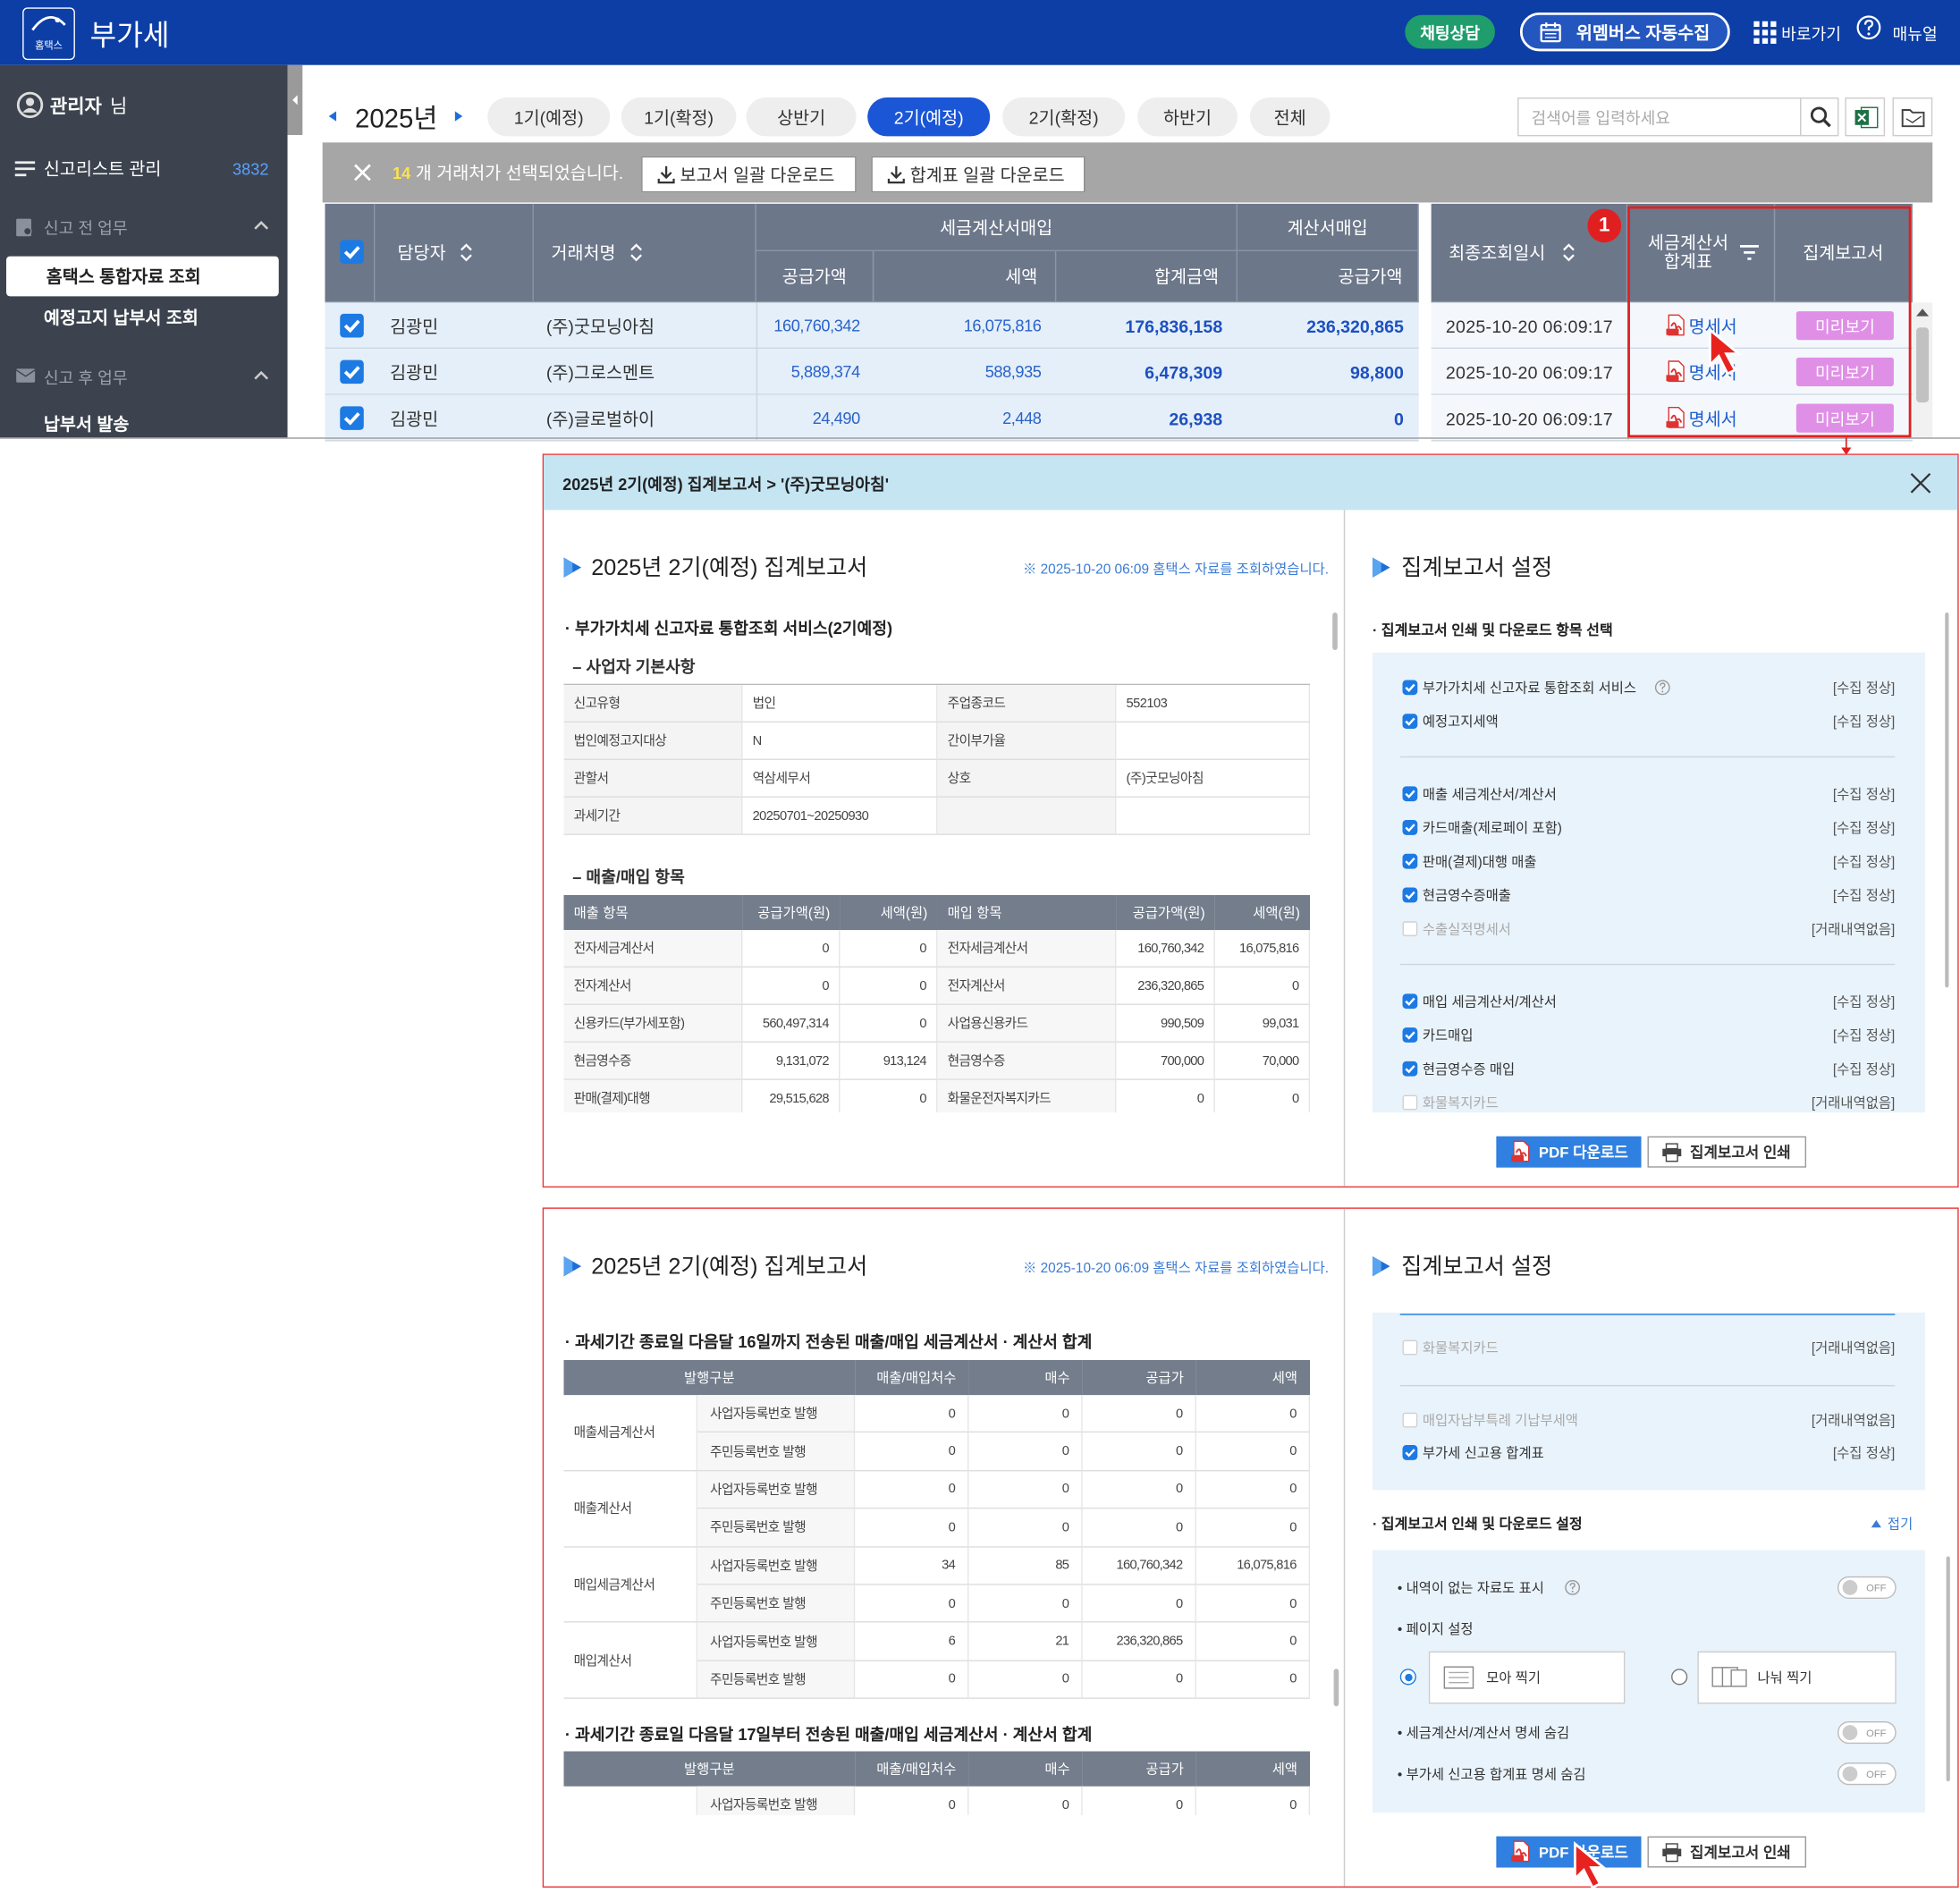 The height and width of the screenshot is (1893, 1960). Describe the element at coordinates (1376, 567) in the screenshot. I see `title-icon-part` at that location.